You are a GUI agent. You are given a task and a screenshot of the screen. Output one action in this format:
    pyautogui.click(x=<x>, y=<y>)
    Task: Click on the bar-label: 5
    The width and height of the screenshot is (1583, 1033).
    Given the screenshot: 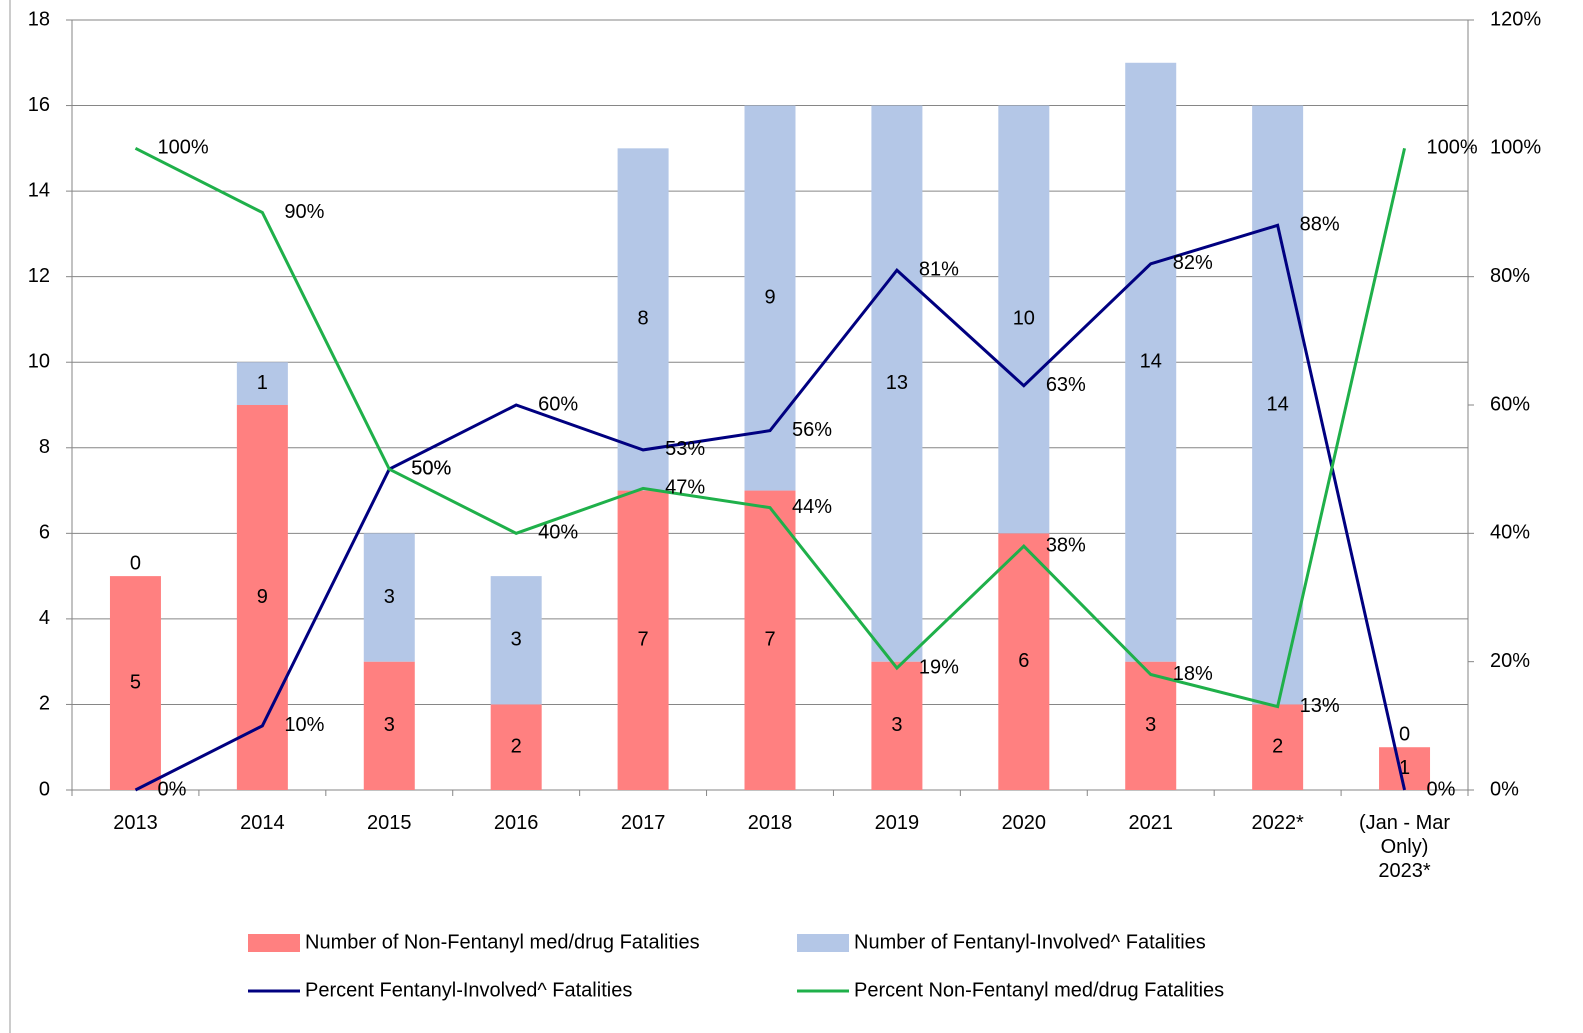 What is the action you would take?
    pyautogui.click(x=135, y=682)
    